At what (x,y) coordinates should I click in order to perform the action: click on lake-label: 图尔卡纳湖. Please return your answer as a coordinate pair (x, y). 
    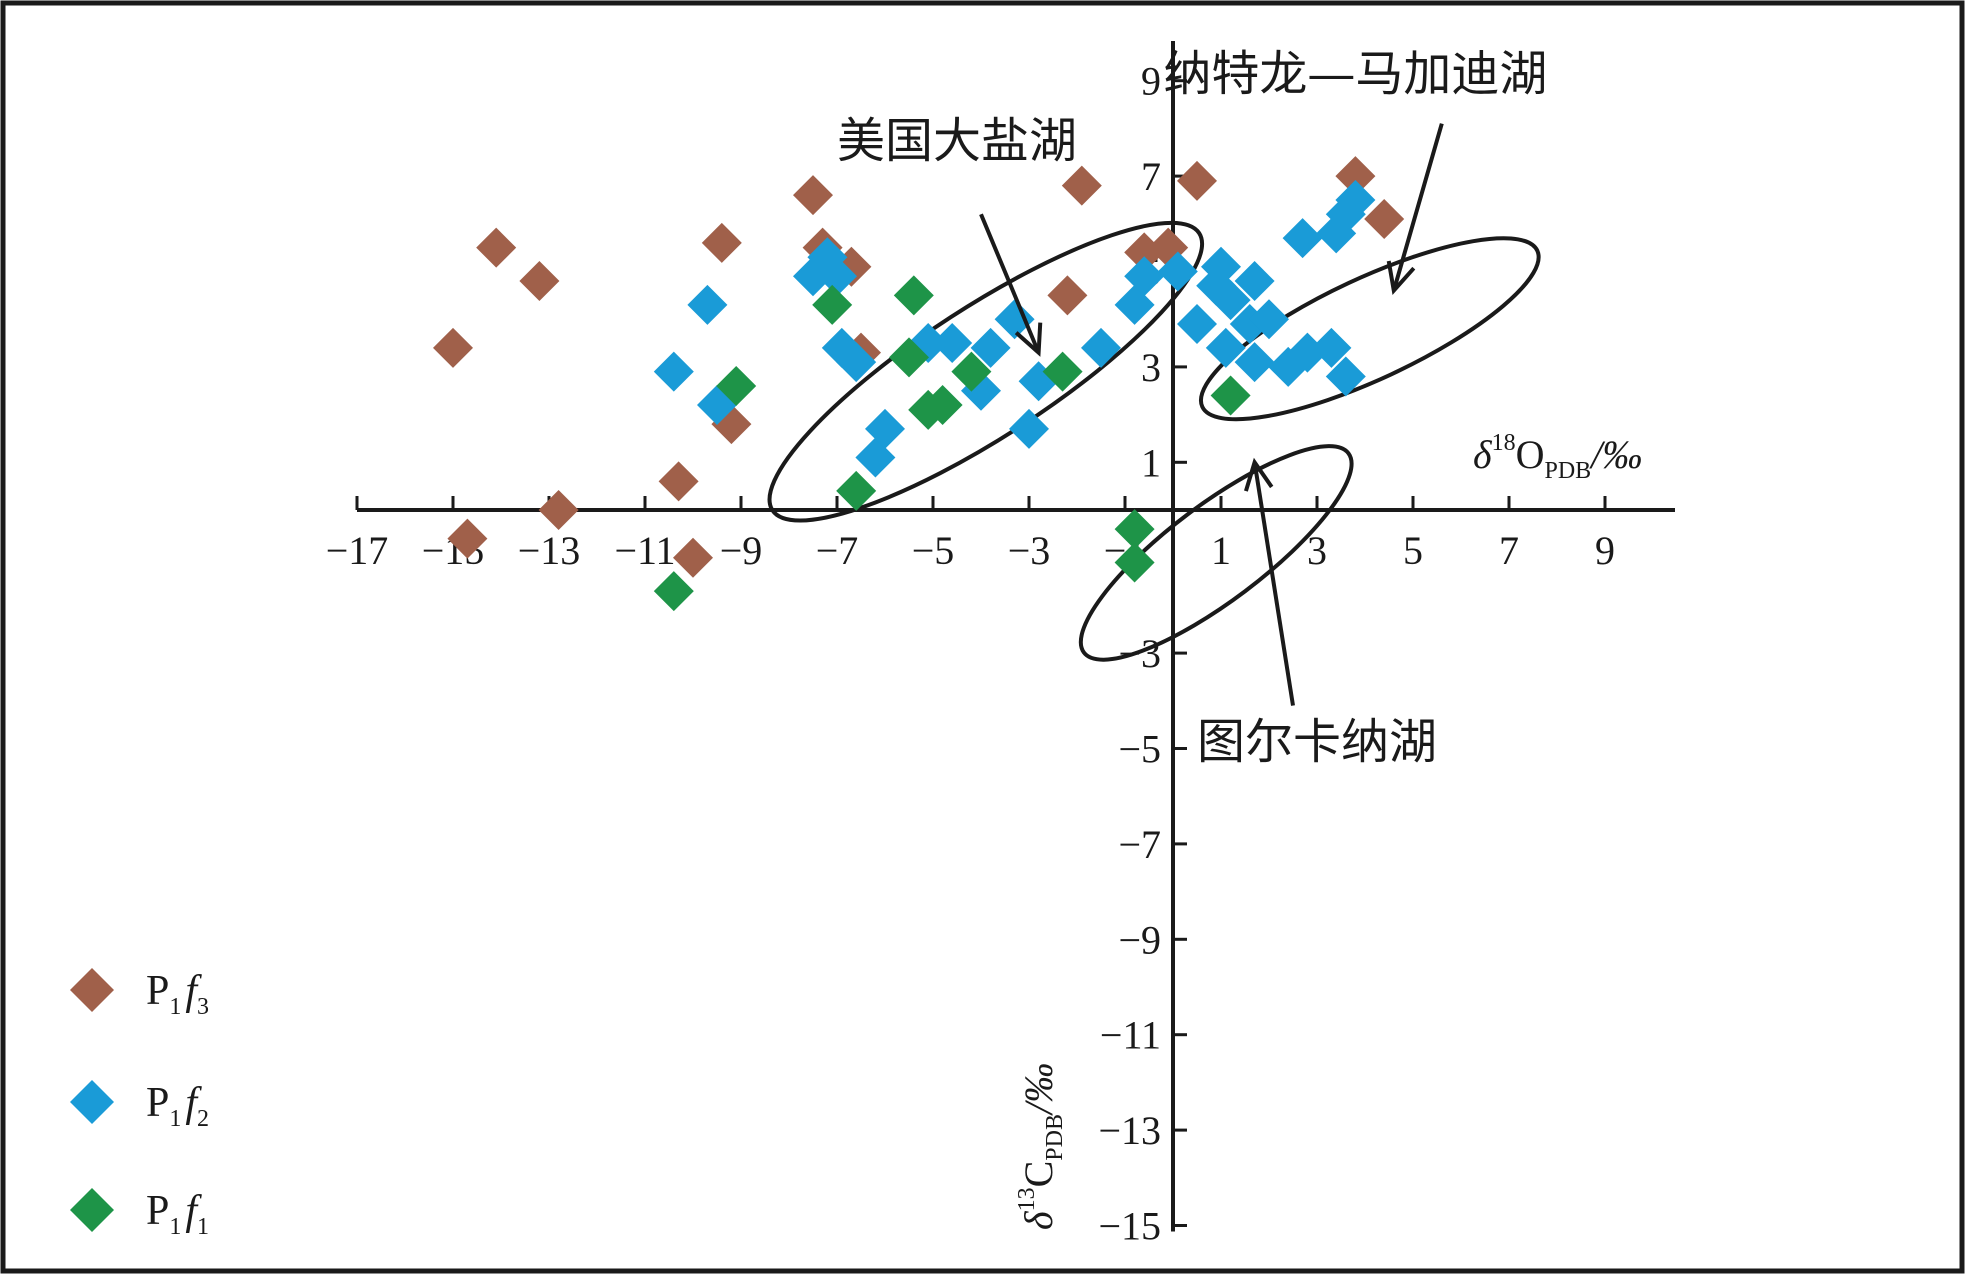
    Looking at the image, I should click on (1317, 742).